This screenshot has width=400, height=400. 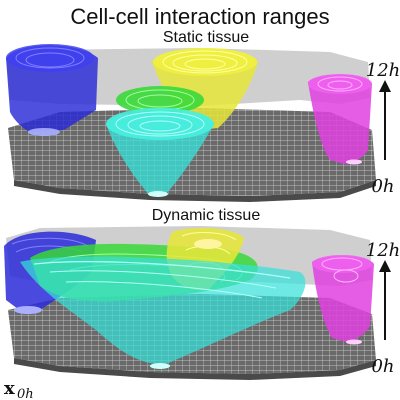 What do you see at coordinates (206, 37) in the screenshot?
I see `static-panel-label: Static tissue` at bounding box center [206, 37].